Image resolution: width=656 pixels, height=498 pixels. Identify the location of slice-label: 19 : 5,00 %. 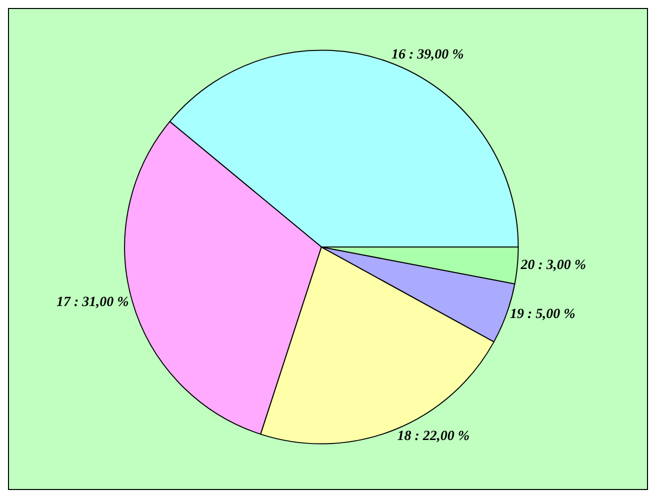
(543, 314).